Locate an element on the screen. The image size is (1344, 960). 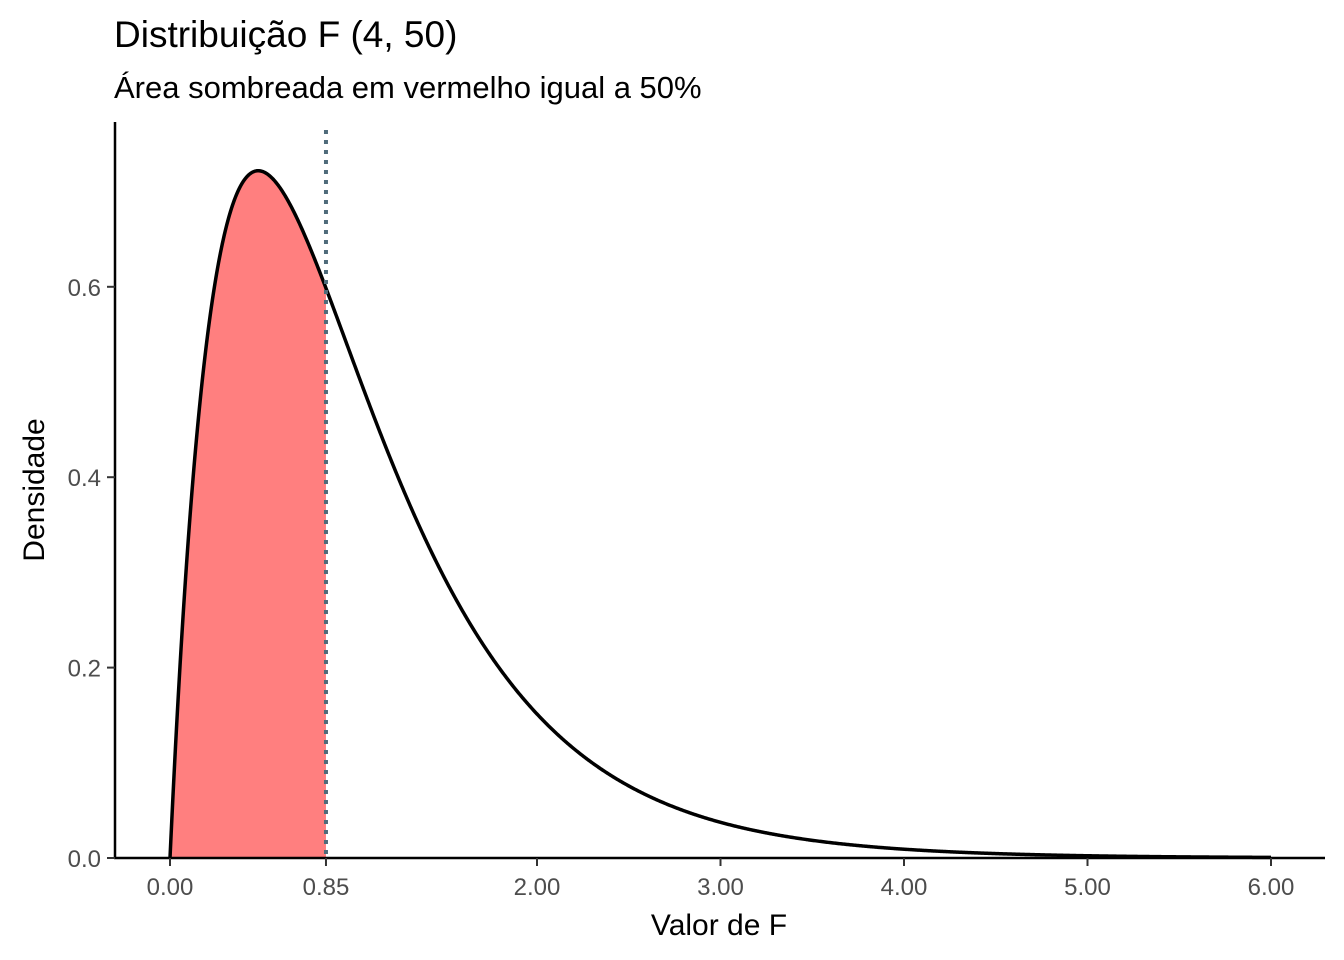
x-tick-label: 3.00 is located at coordinates (720, 887).